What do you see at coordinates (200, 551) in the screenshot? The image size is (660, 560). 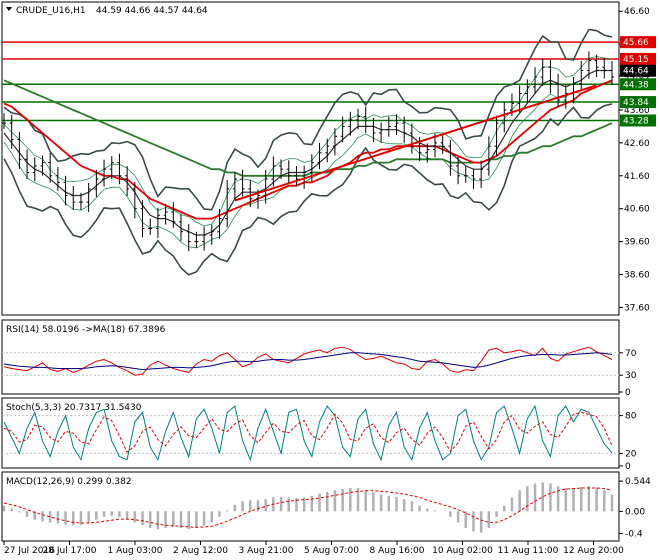 I see `time-axis-label: 2 Aug 12:00` at bounding box center [200, 551].